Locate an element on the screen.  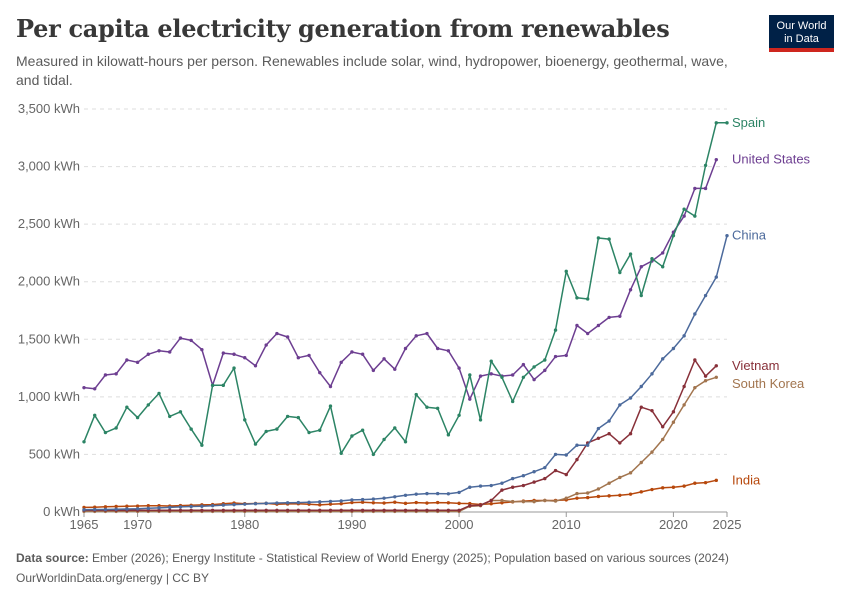
y-tick-label: 1,500 kWh is located at coordinates (49, 338).